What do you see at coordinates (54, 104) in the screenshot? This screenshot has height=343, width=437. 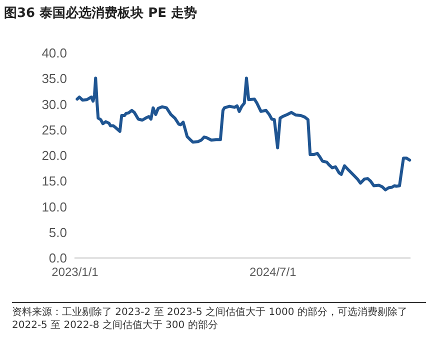 I see `y-tick-label: 30.0` at bounding box center [54, 104].